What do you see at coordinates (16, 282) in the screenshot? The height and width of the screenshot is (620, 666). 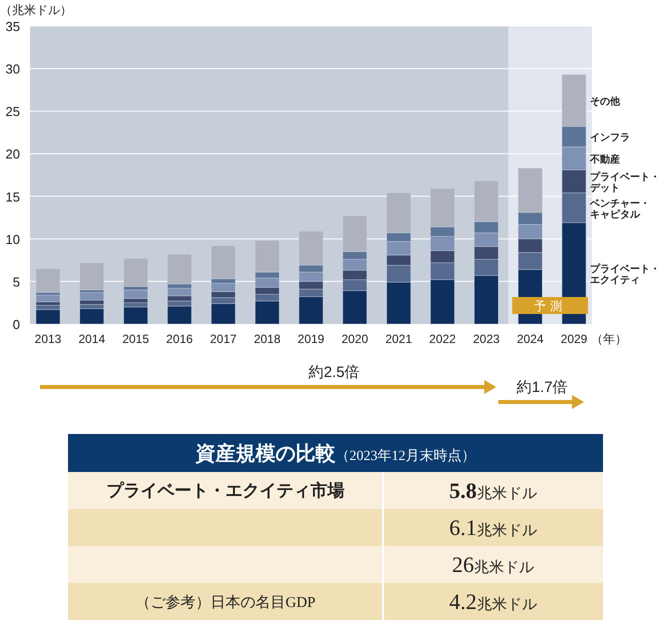 I see `y-tick-label: 5` at bounding box center [16, 282].